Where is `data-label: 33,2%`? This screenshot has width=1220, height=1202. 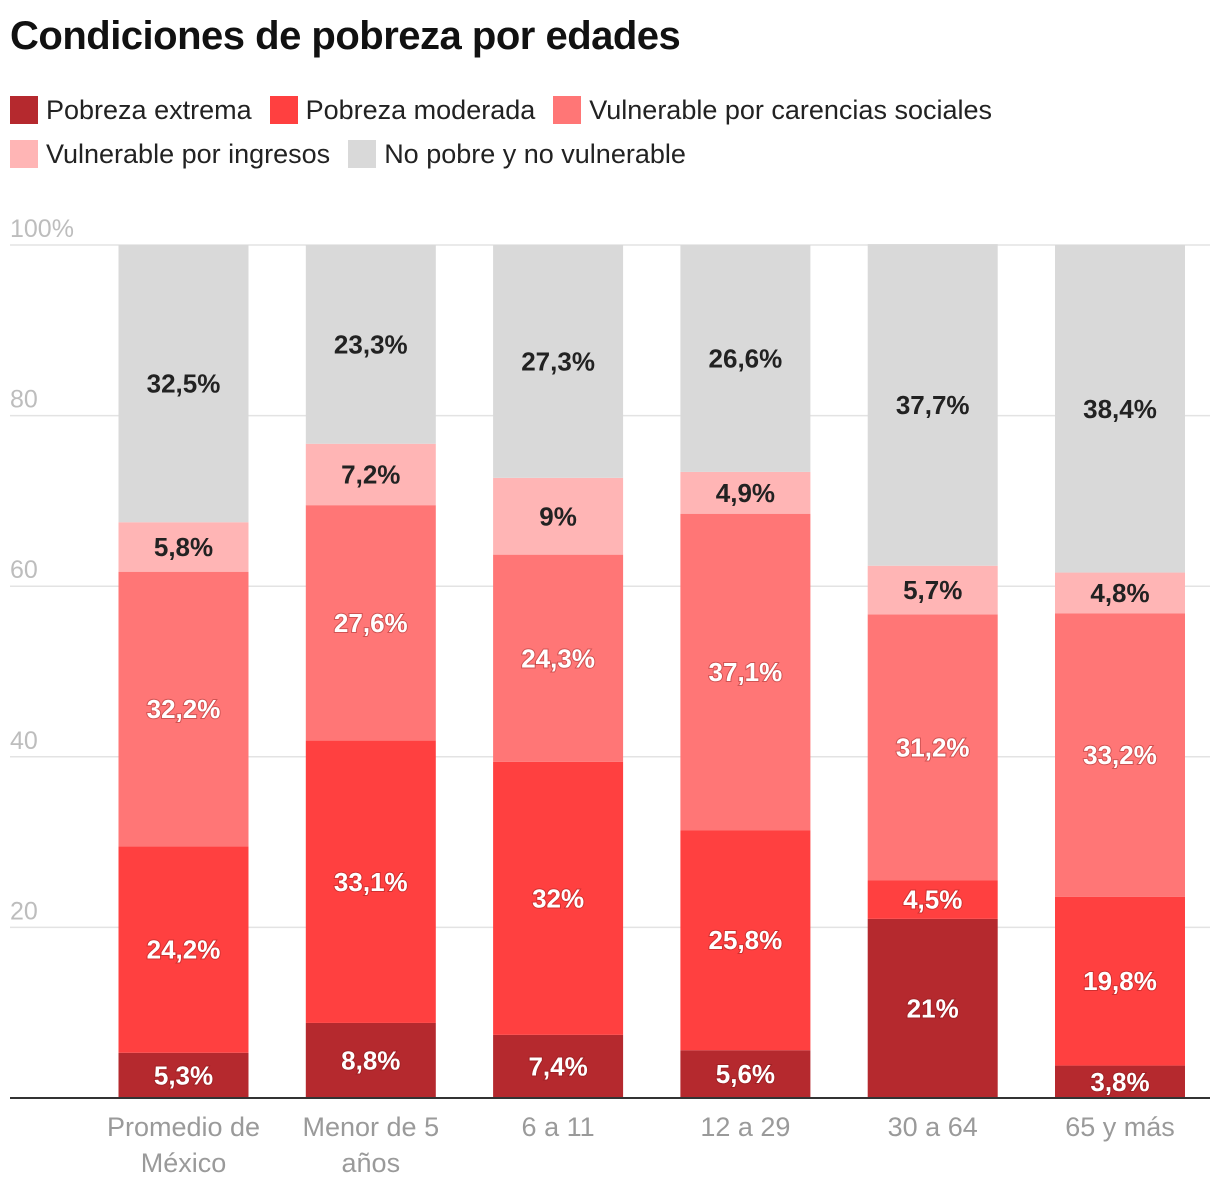
data-label: 33,2% is located at coordinates (1120, 755).